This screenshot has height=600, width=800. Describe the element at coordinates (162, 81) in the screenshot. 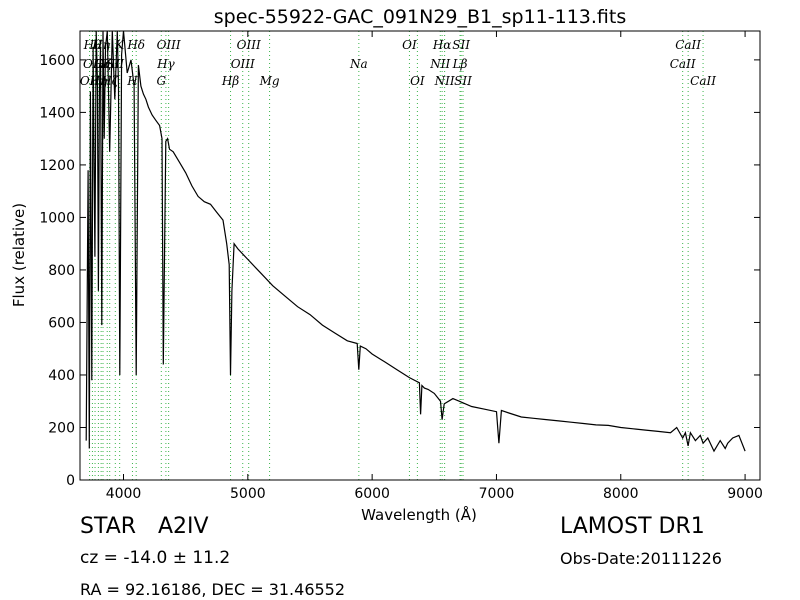

I see `line-label-12: G` at that location.